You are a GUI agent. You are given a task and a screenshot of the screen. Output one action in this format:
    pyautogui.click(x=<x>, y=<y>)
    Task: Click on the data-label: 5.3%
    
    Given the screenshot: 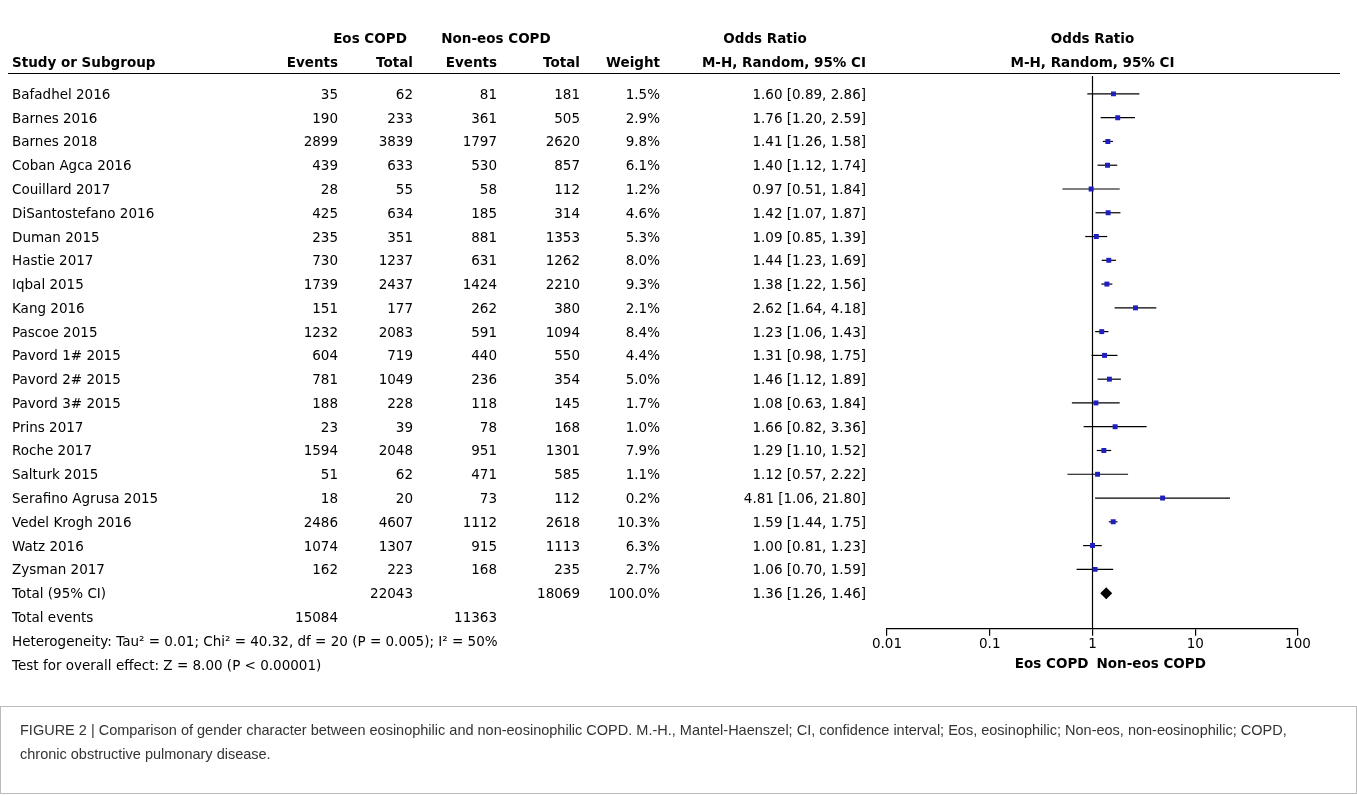 What is the action you would take?
    pyautogui.click(x=642, y=236)
    